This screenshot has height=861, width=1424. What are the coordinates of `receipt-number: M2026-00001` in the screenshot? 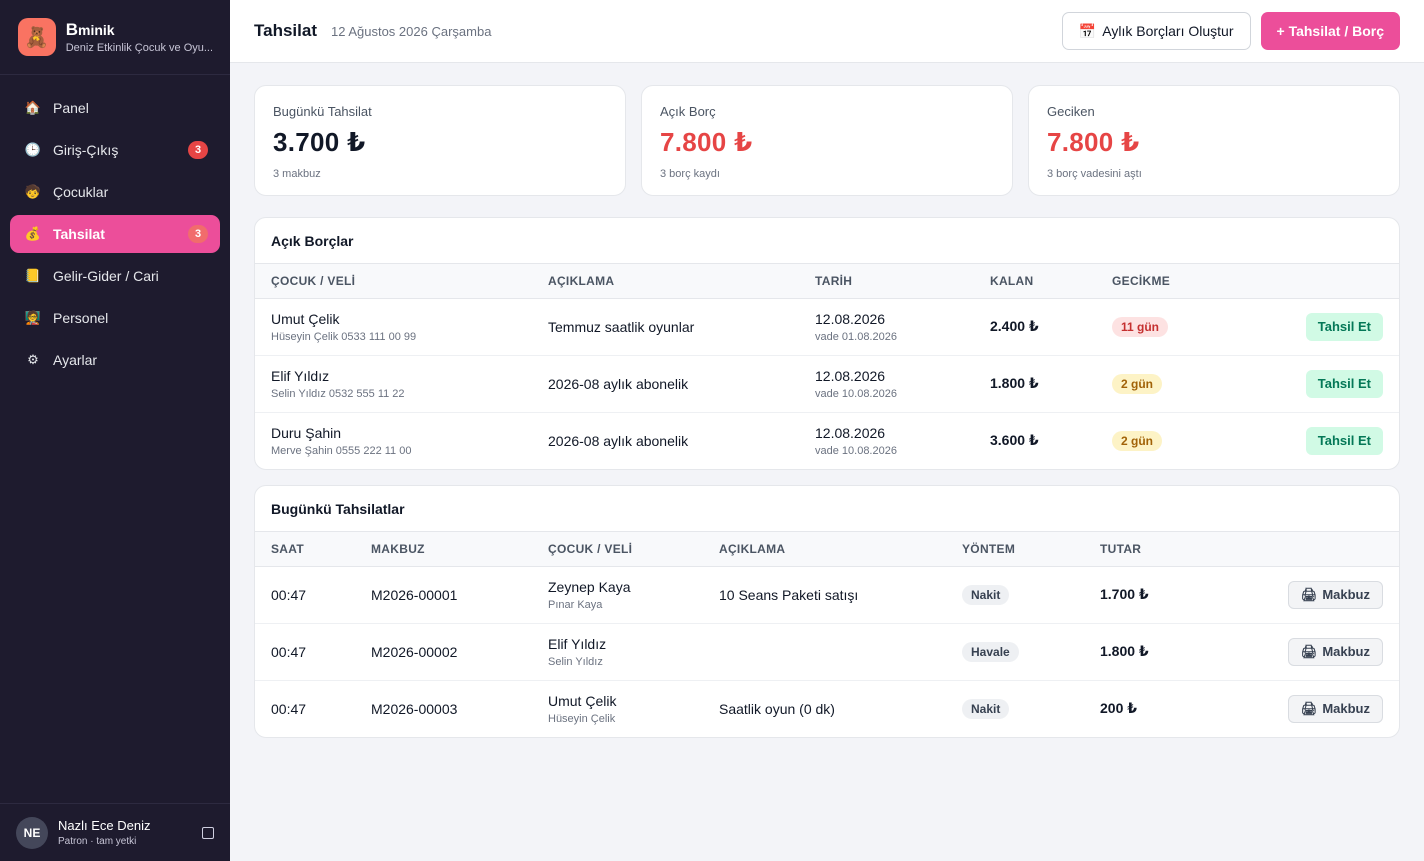 It's located at (443, 595).